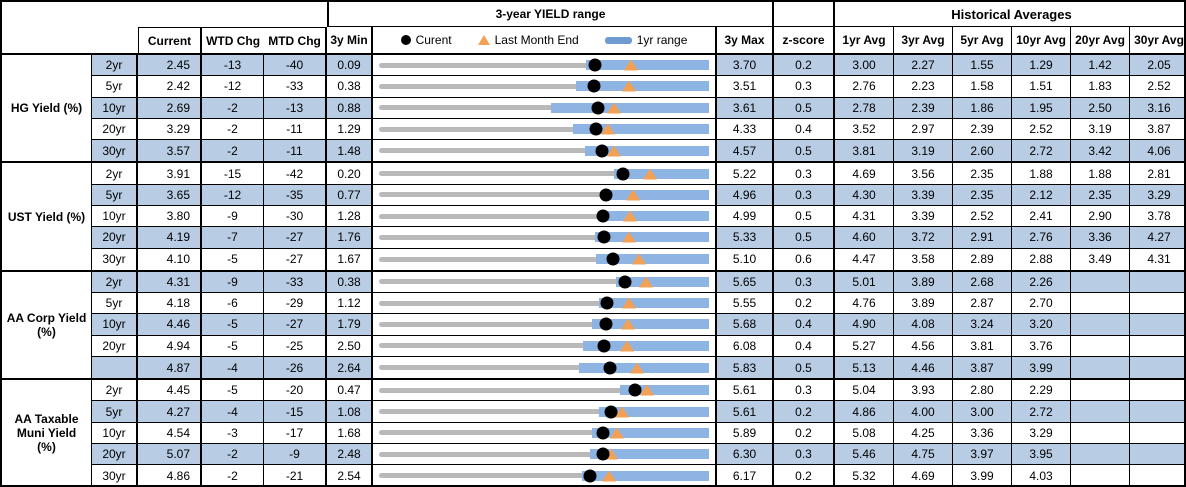  Describe the element at coordinates (350, 324) in the screenshot. I see `3y-min-cell: 1.79` at that location.